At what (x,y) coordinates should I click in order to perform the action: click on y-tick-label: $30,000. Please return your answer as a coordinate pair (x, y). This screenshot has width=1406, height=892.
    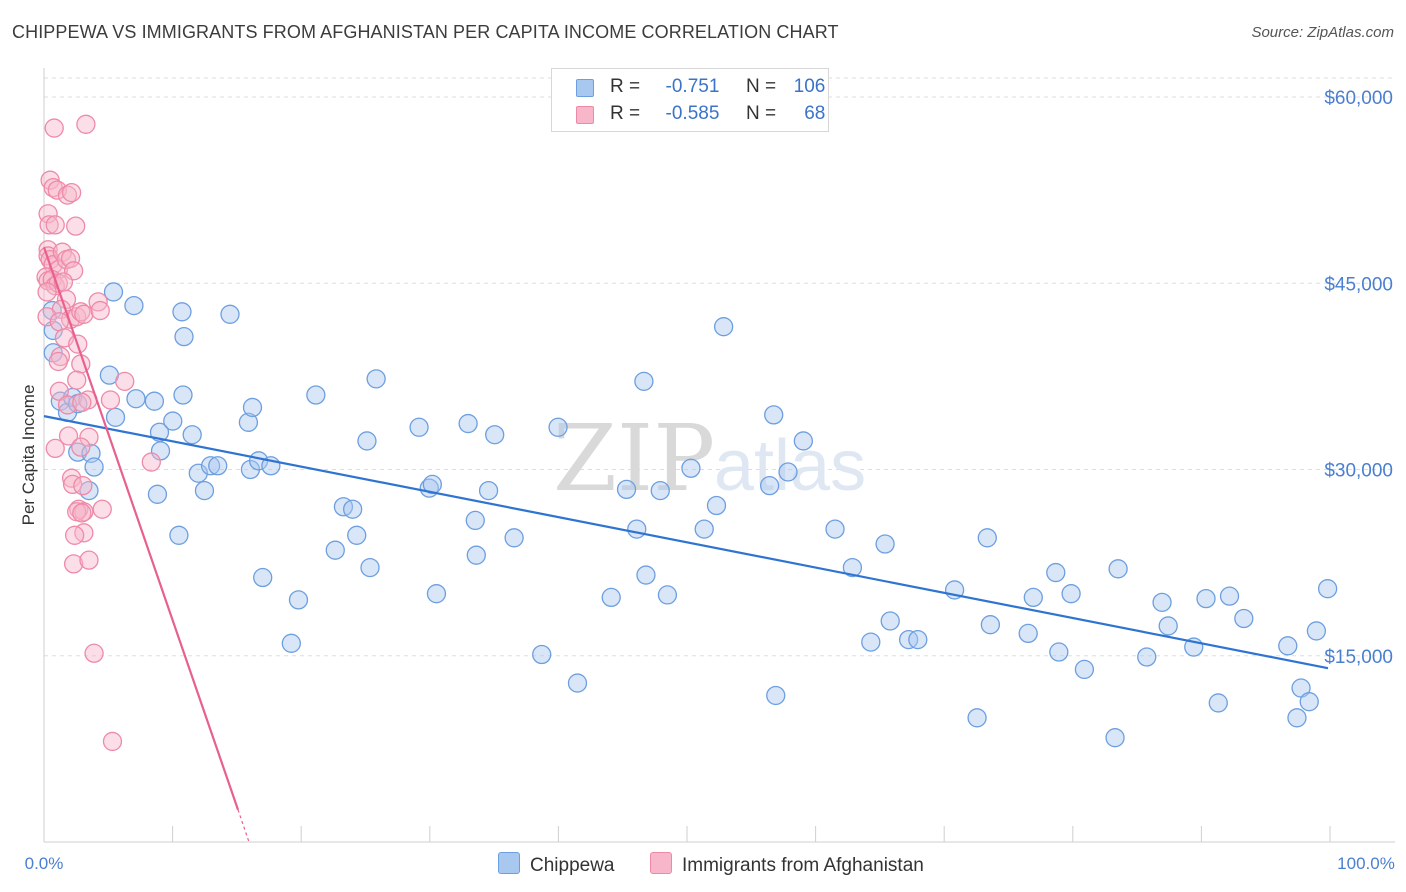
    Looking at the image, I should click on (1358, 471).